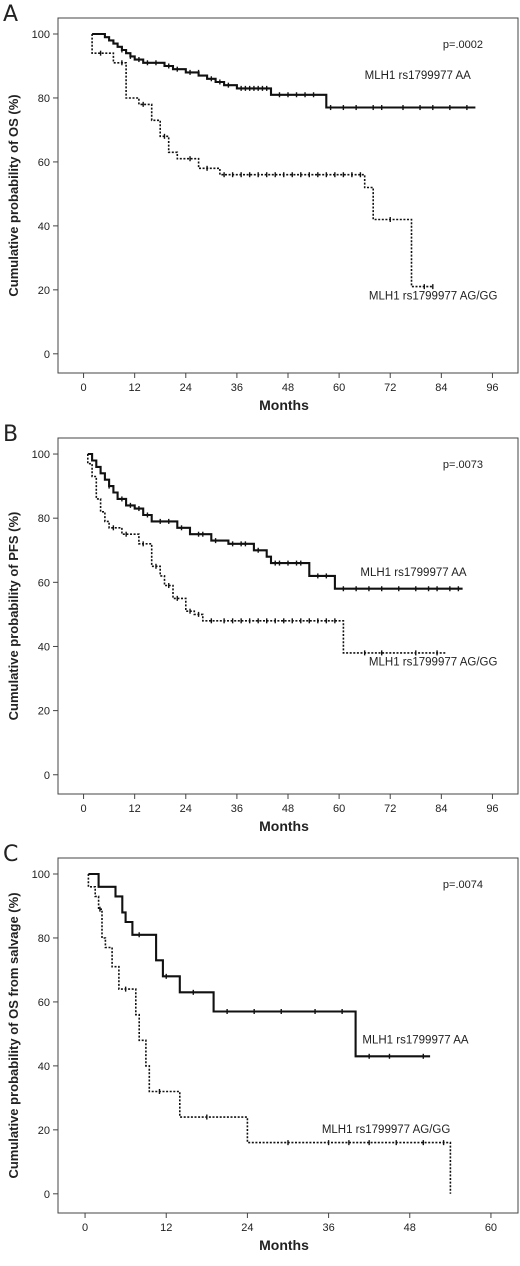  What do you see at coordinates (13, 195) in the screenshot?
I see `y-axis-label: Cumulative probability of OS (%)` at bounding box center [13, 195].